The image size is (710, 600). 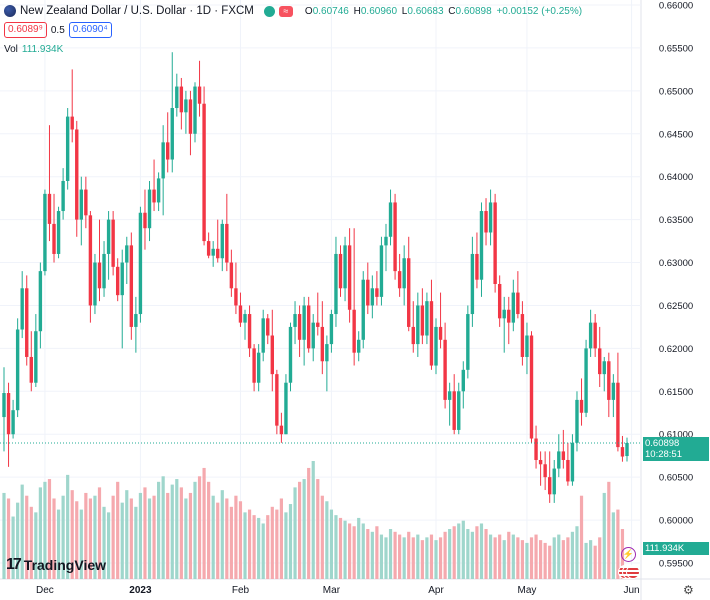 I want to click on volume-label: Vol, so click(x=11, y=49).